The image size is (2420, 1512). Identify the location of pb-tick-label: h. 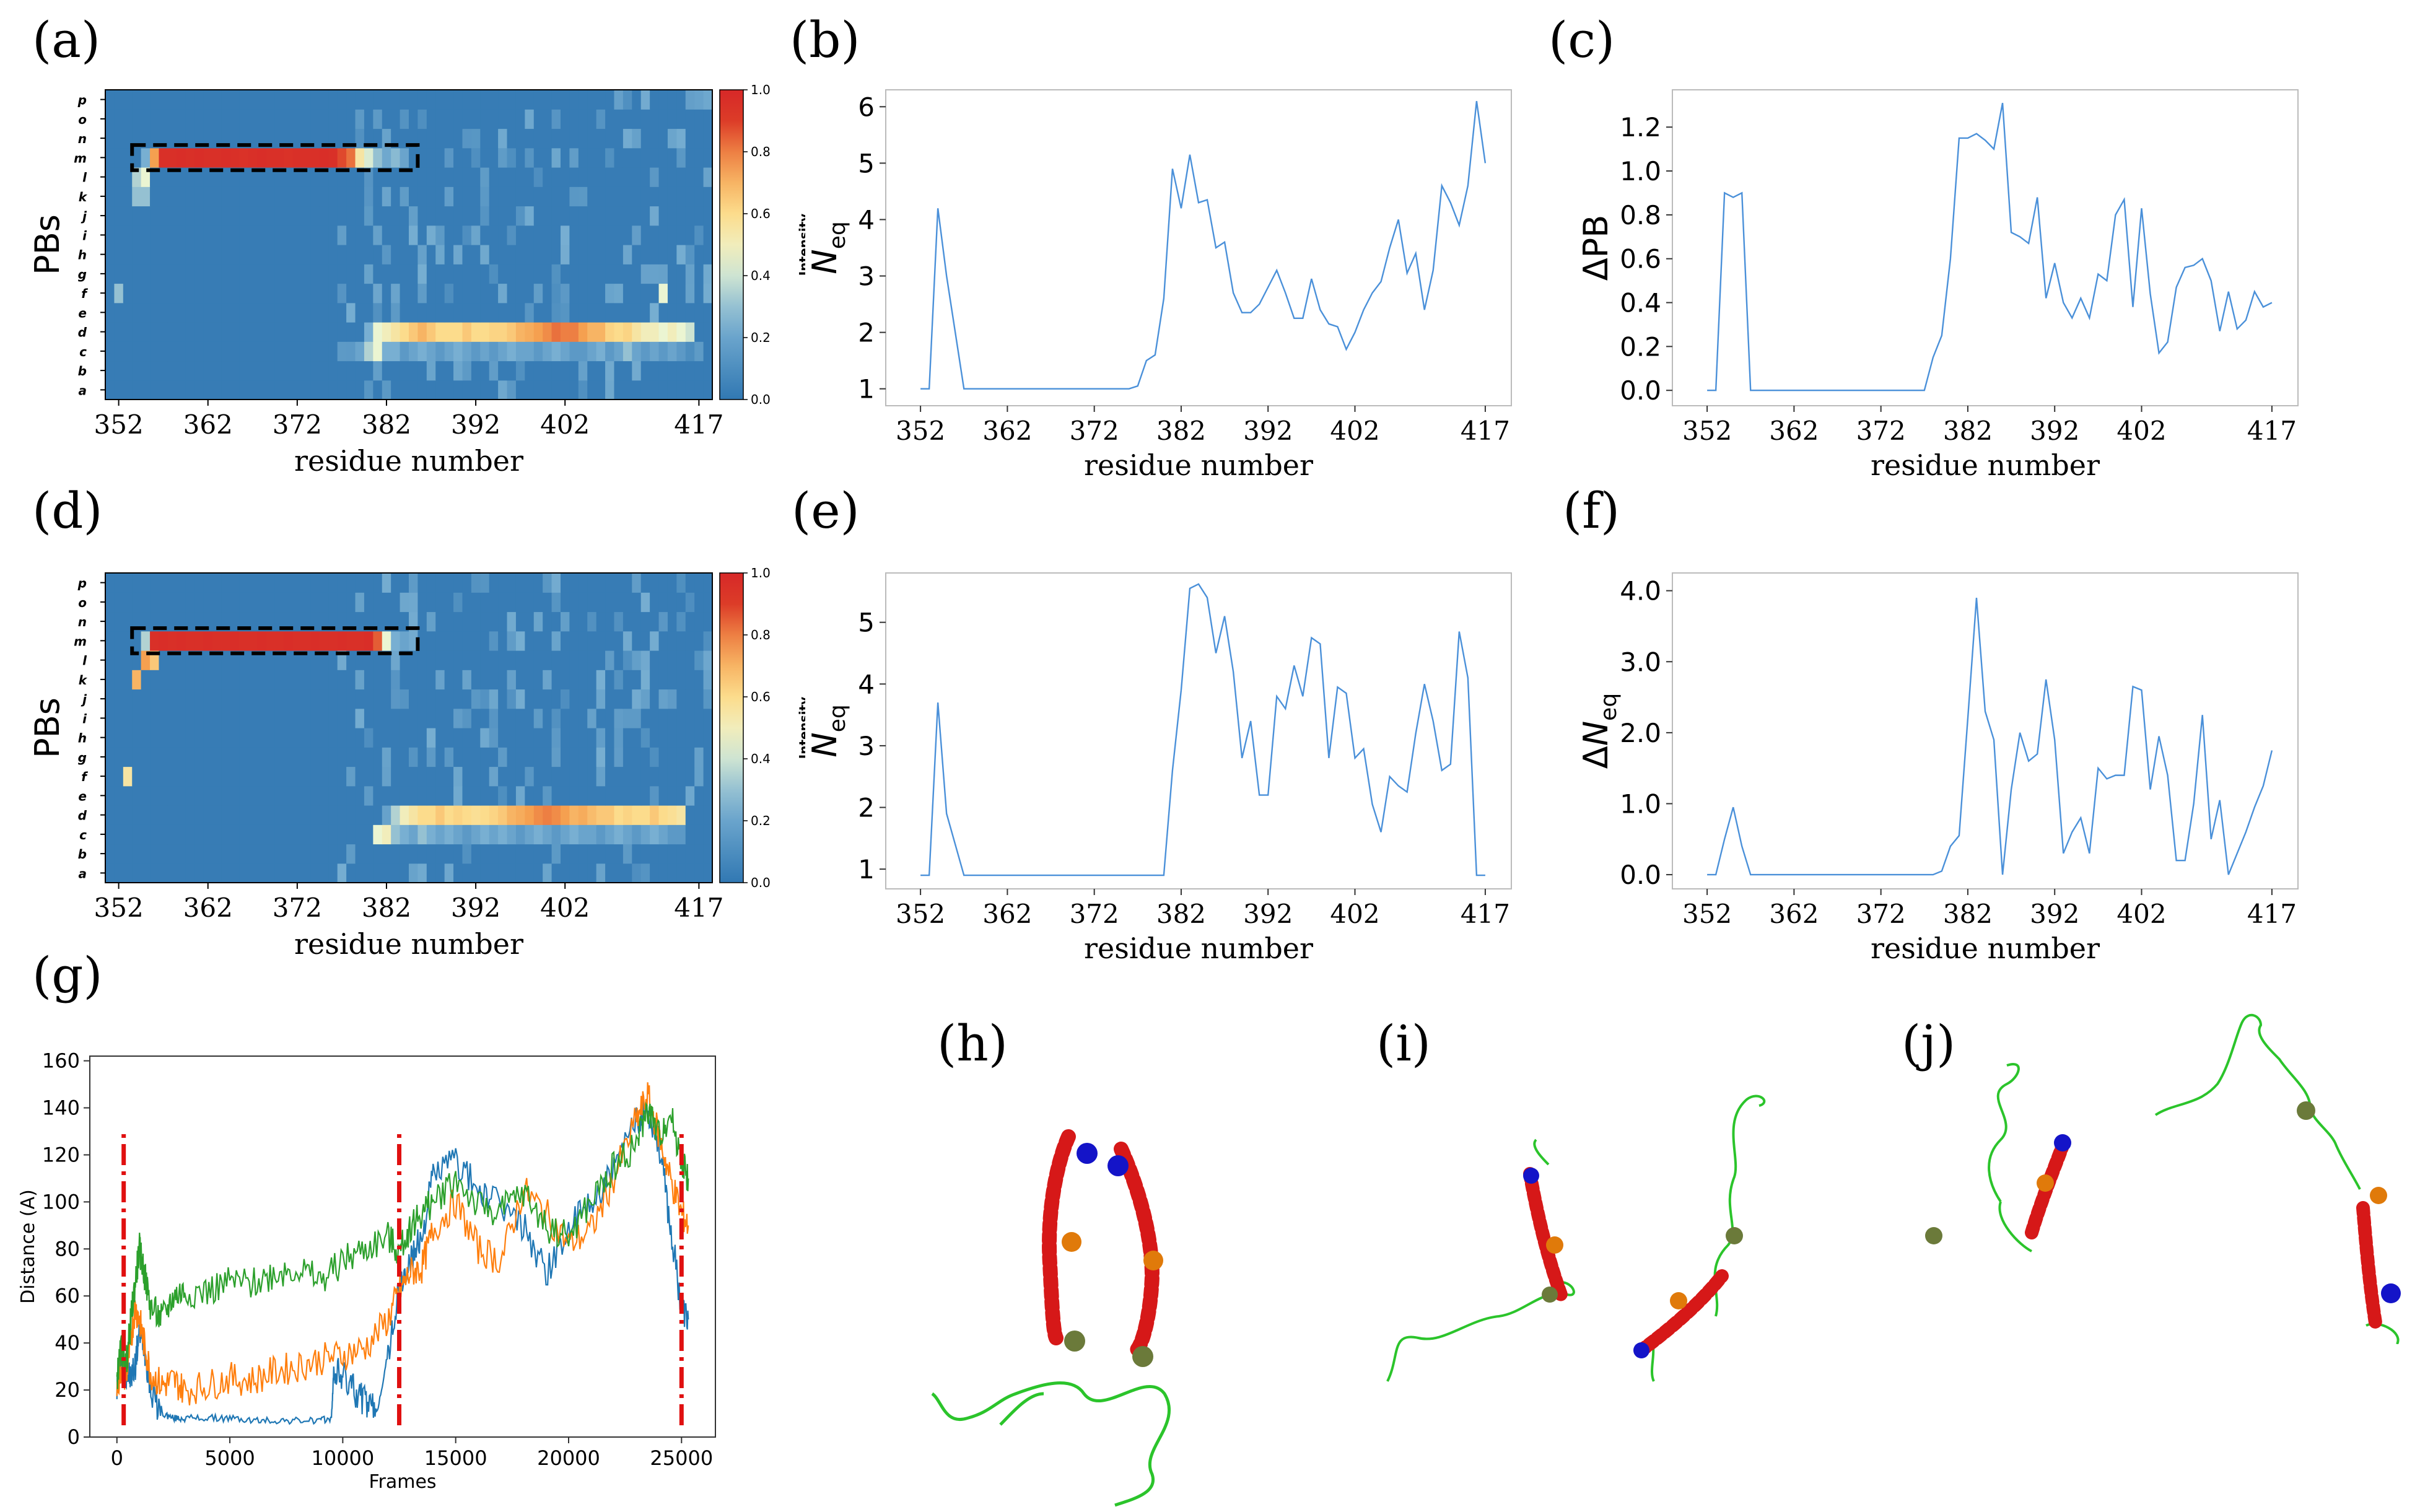
(82, 738).